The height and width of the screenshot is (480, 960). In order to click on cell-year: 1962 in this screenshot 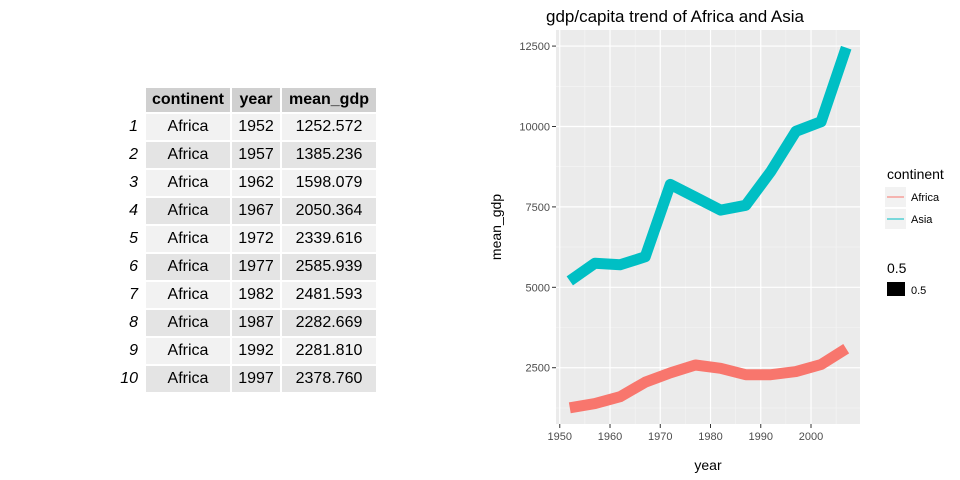, I will do `click(256, 183)`.